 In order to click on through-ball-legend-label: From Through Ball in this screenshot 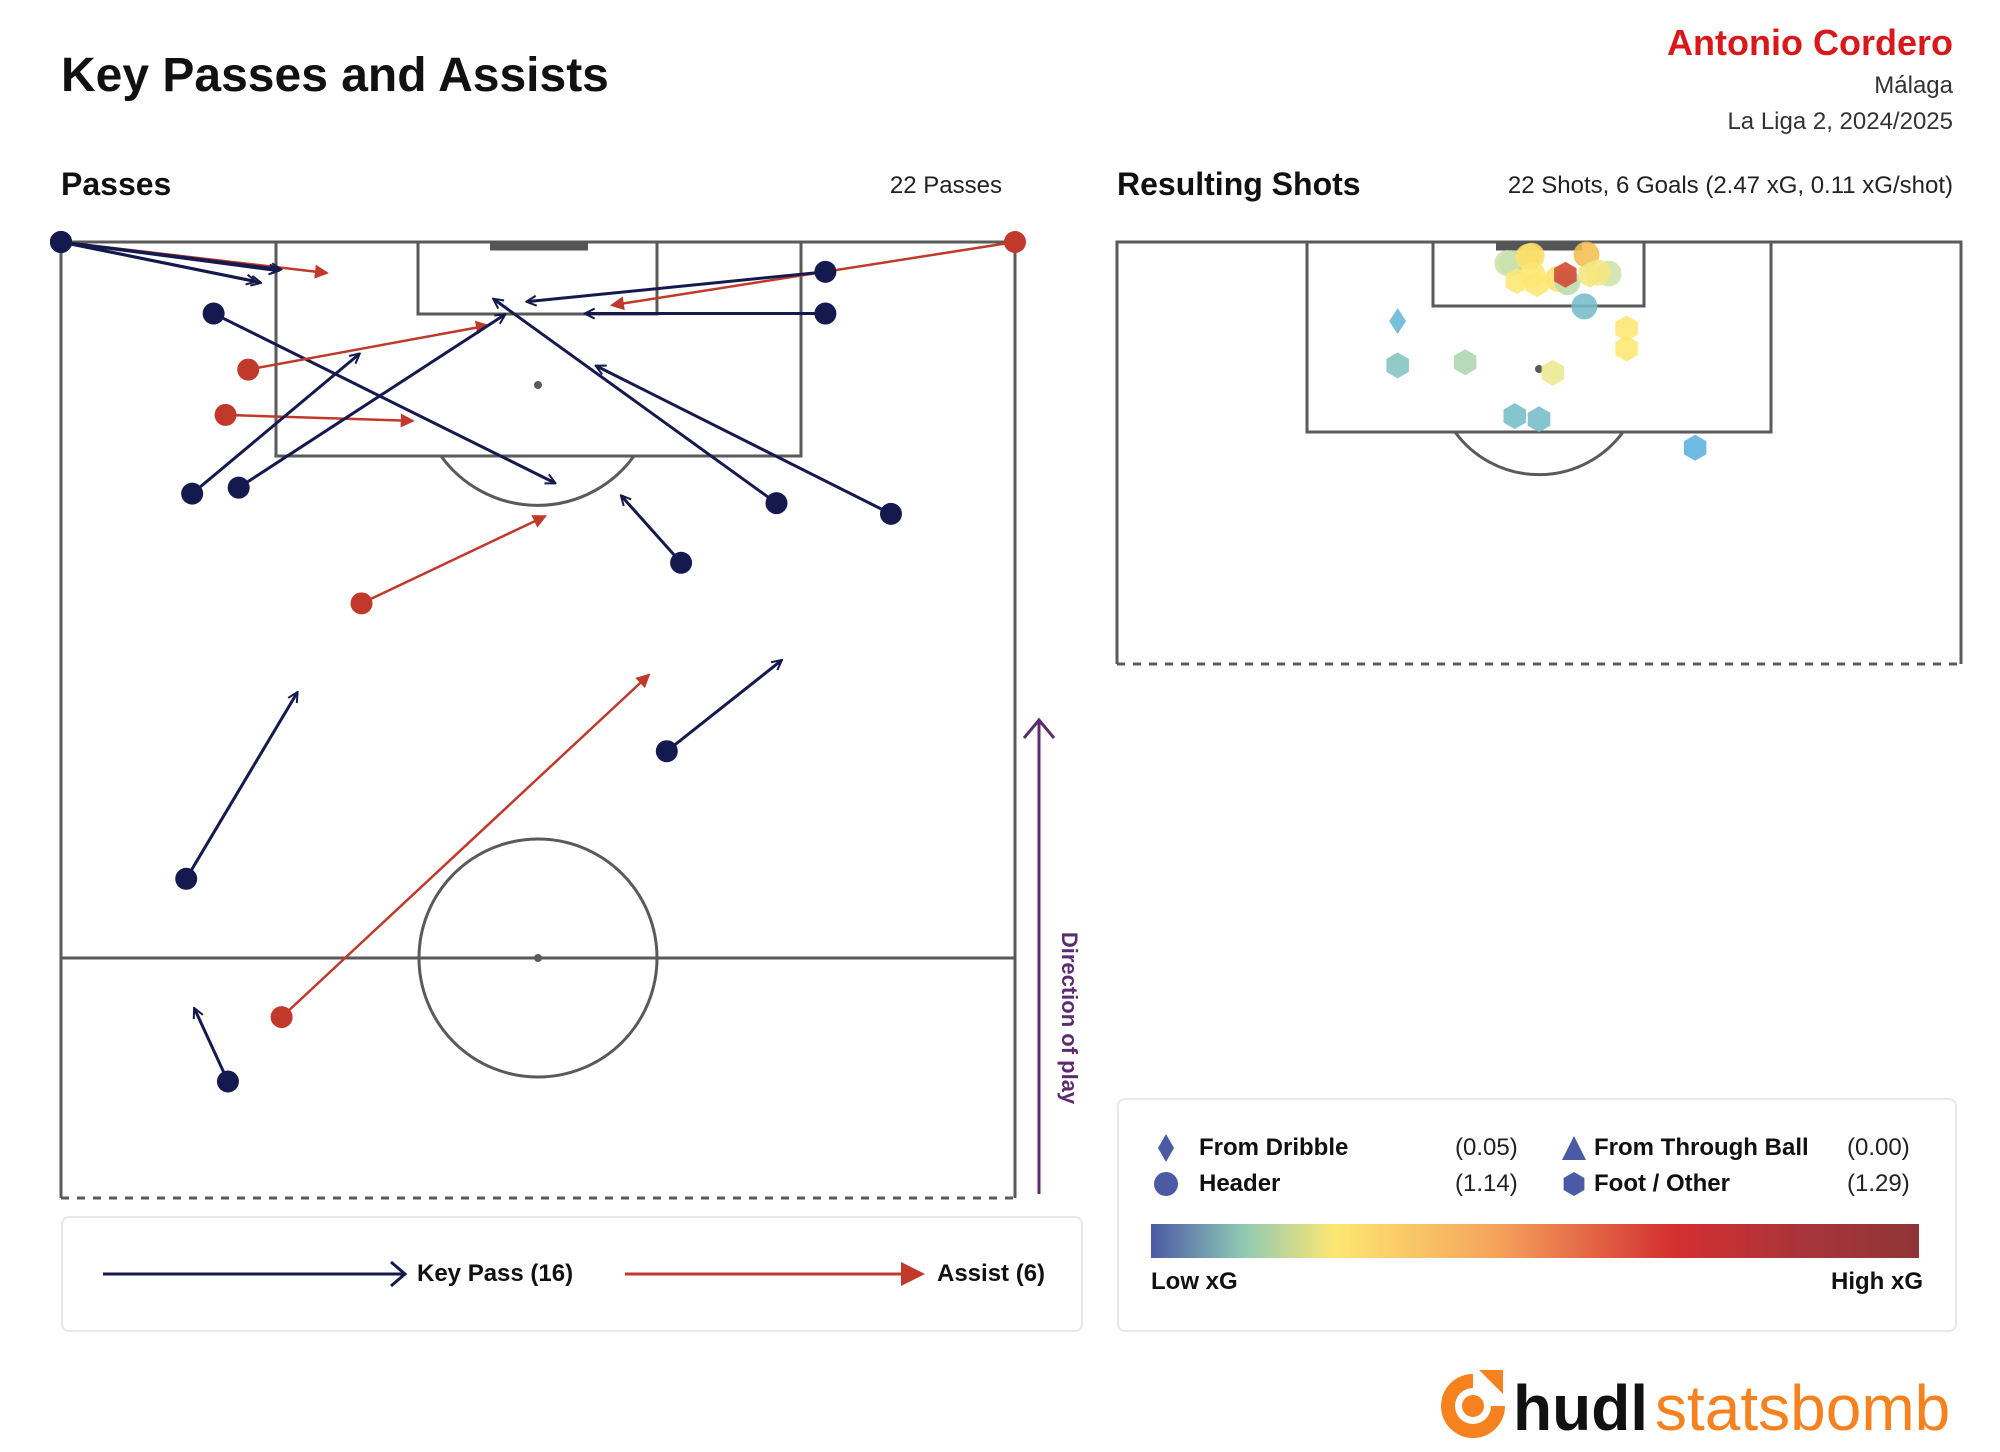, I will do `click(1701, 1147)`.